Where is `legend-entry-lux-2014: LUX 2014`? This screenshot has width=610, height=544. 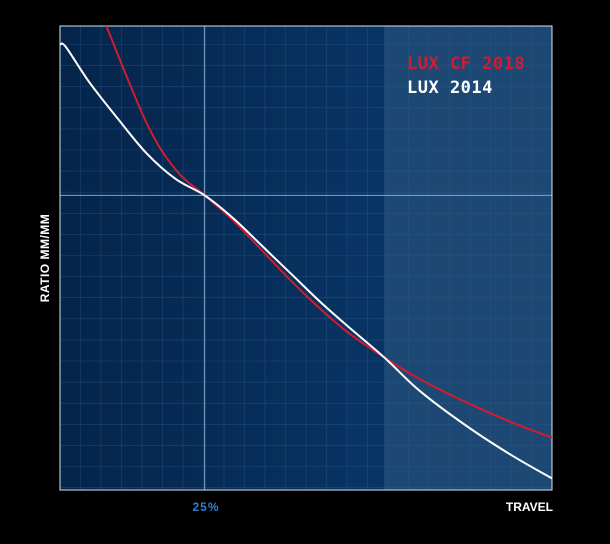
legend-entry-lux-2014: LUX 2014 is located at coordinates (450, 88).